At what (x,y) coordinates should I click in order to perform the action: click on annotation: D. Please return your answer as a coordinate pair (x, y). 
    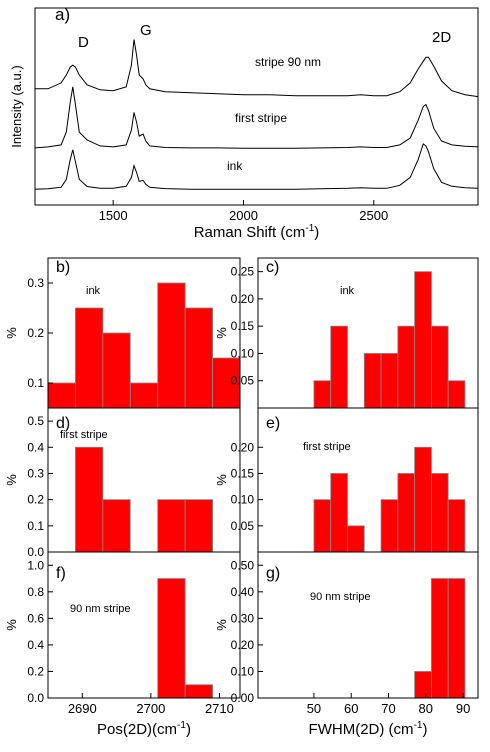
    Looking at the image, I should click on (83, 42).